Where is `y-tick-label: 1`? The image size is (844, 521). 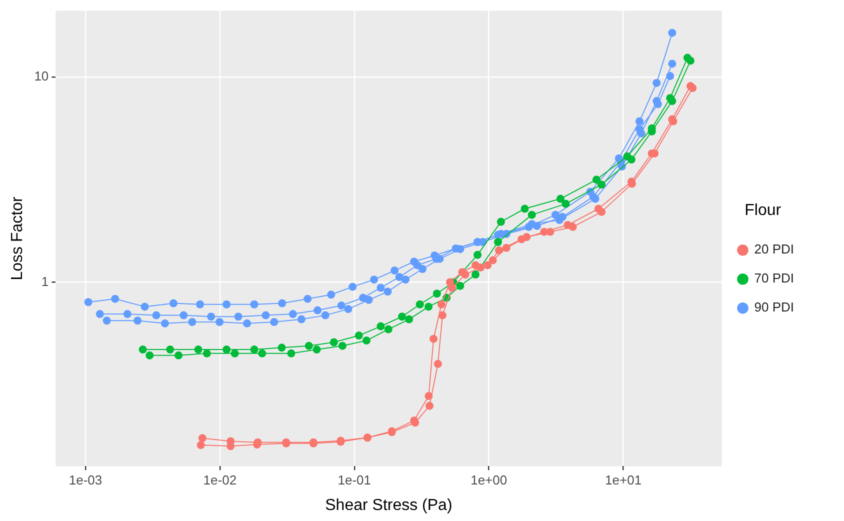 y-tick-label: 1 is located at coordinates (45, 281).